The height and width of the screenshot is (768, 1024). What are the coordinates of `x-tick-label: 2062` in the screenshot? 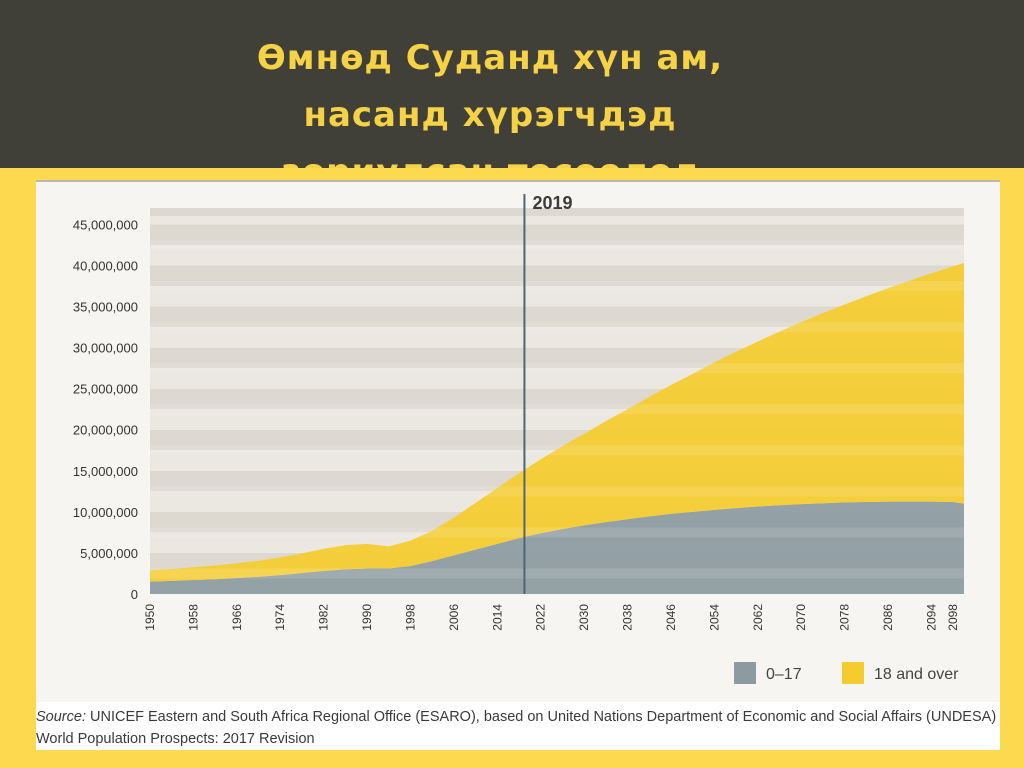 It's located at (758, 617).